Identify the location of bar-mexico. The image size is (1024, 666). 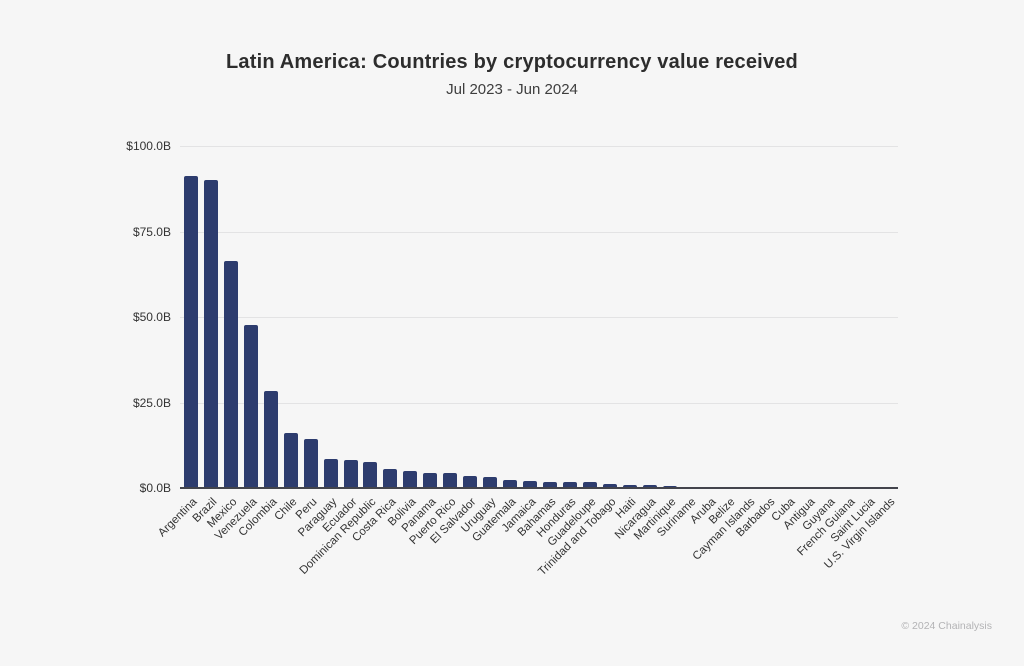
(230, 374).